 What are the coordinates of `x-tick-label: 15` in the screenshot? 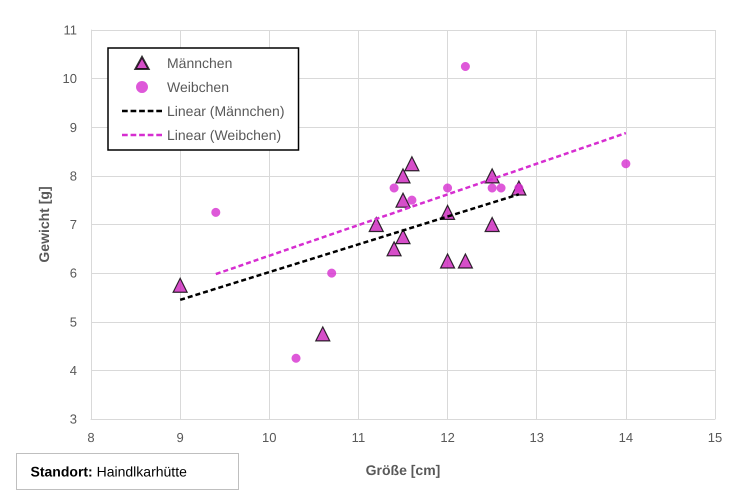 It's located at (715, 437).